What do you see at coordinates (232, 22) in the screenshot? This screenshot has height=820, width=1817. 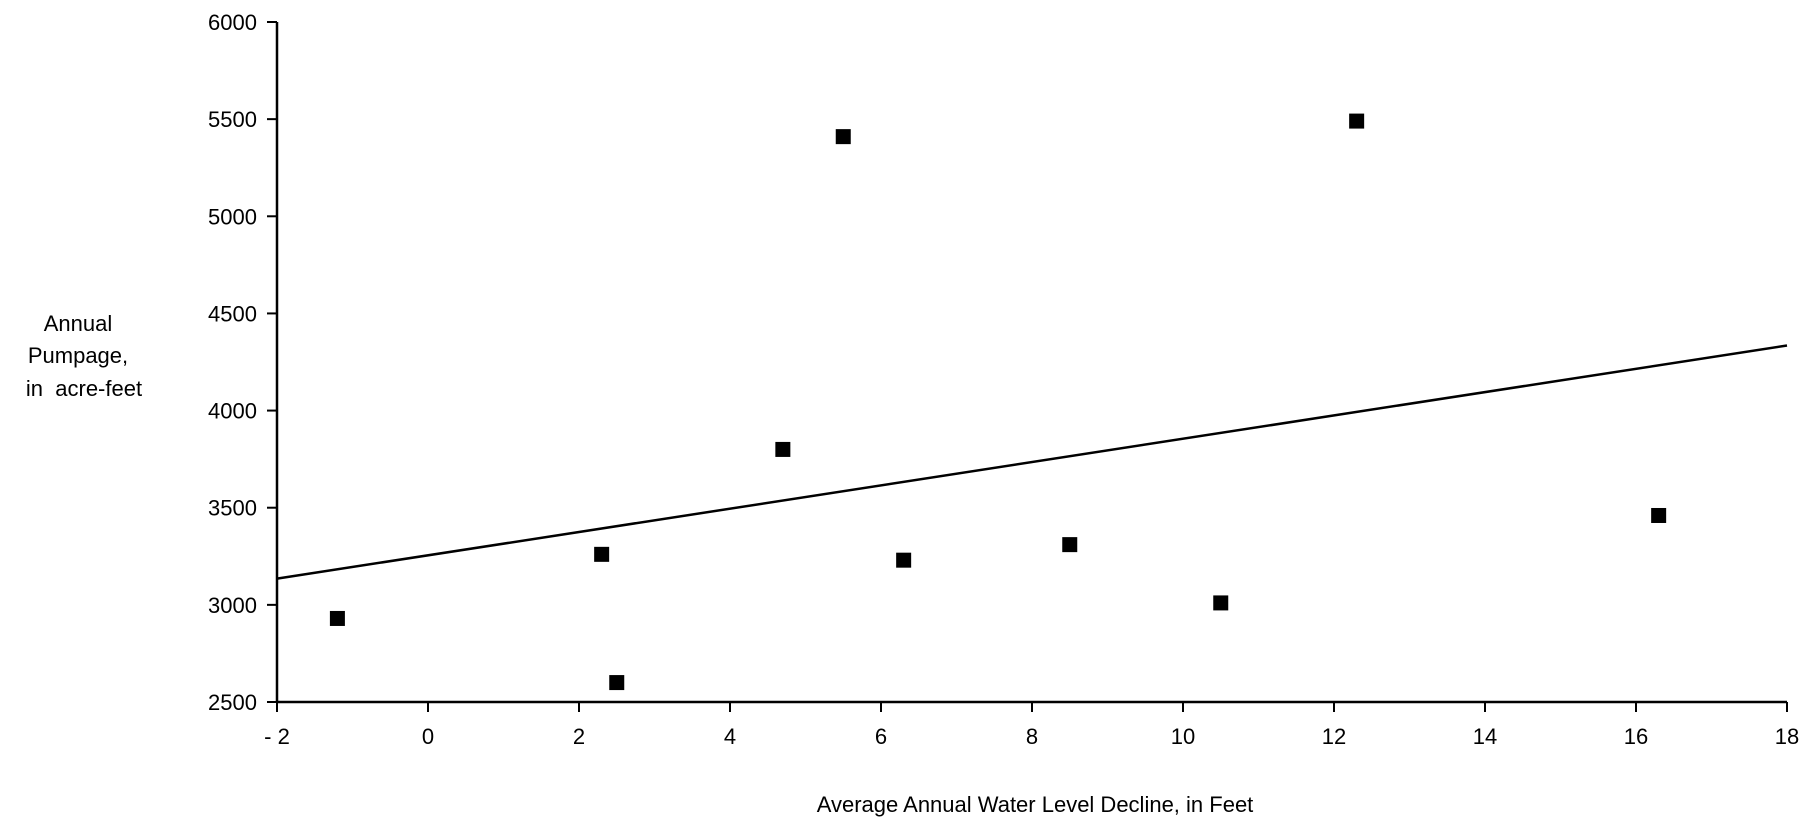 I see `y-tick-label: 6000` at bounding box center [232, 22].